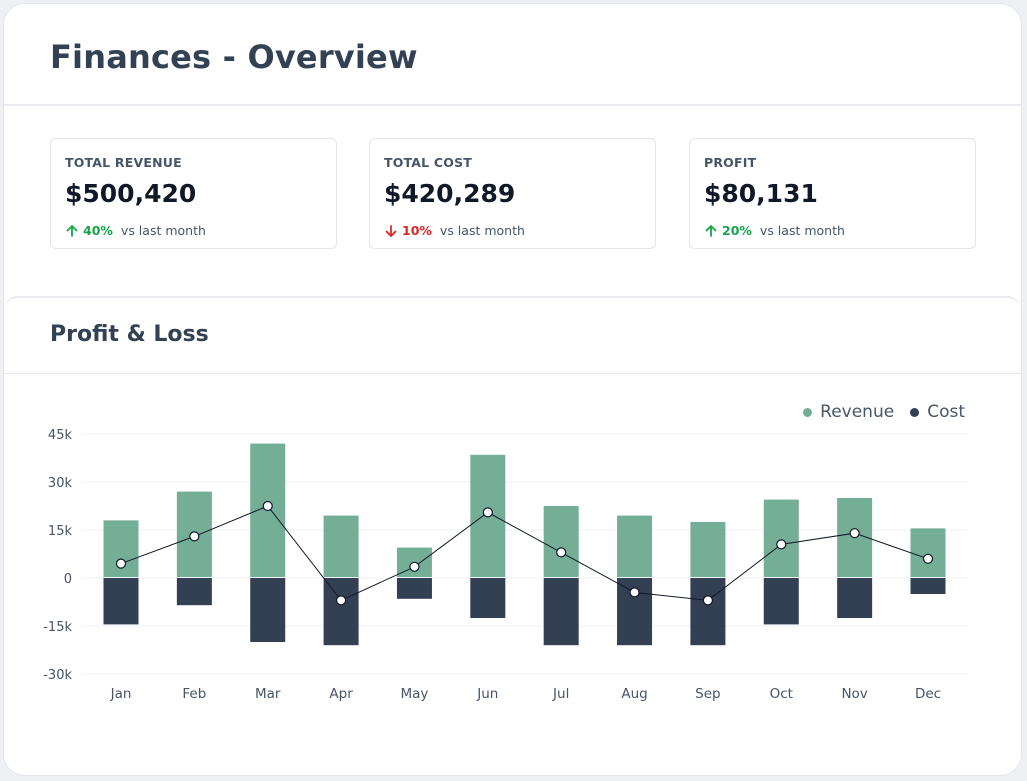 The height and width of the screenshot is (781, 1027). I want to click on profit-line, so click(524, 553).